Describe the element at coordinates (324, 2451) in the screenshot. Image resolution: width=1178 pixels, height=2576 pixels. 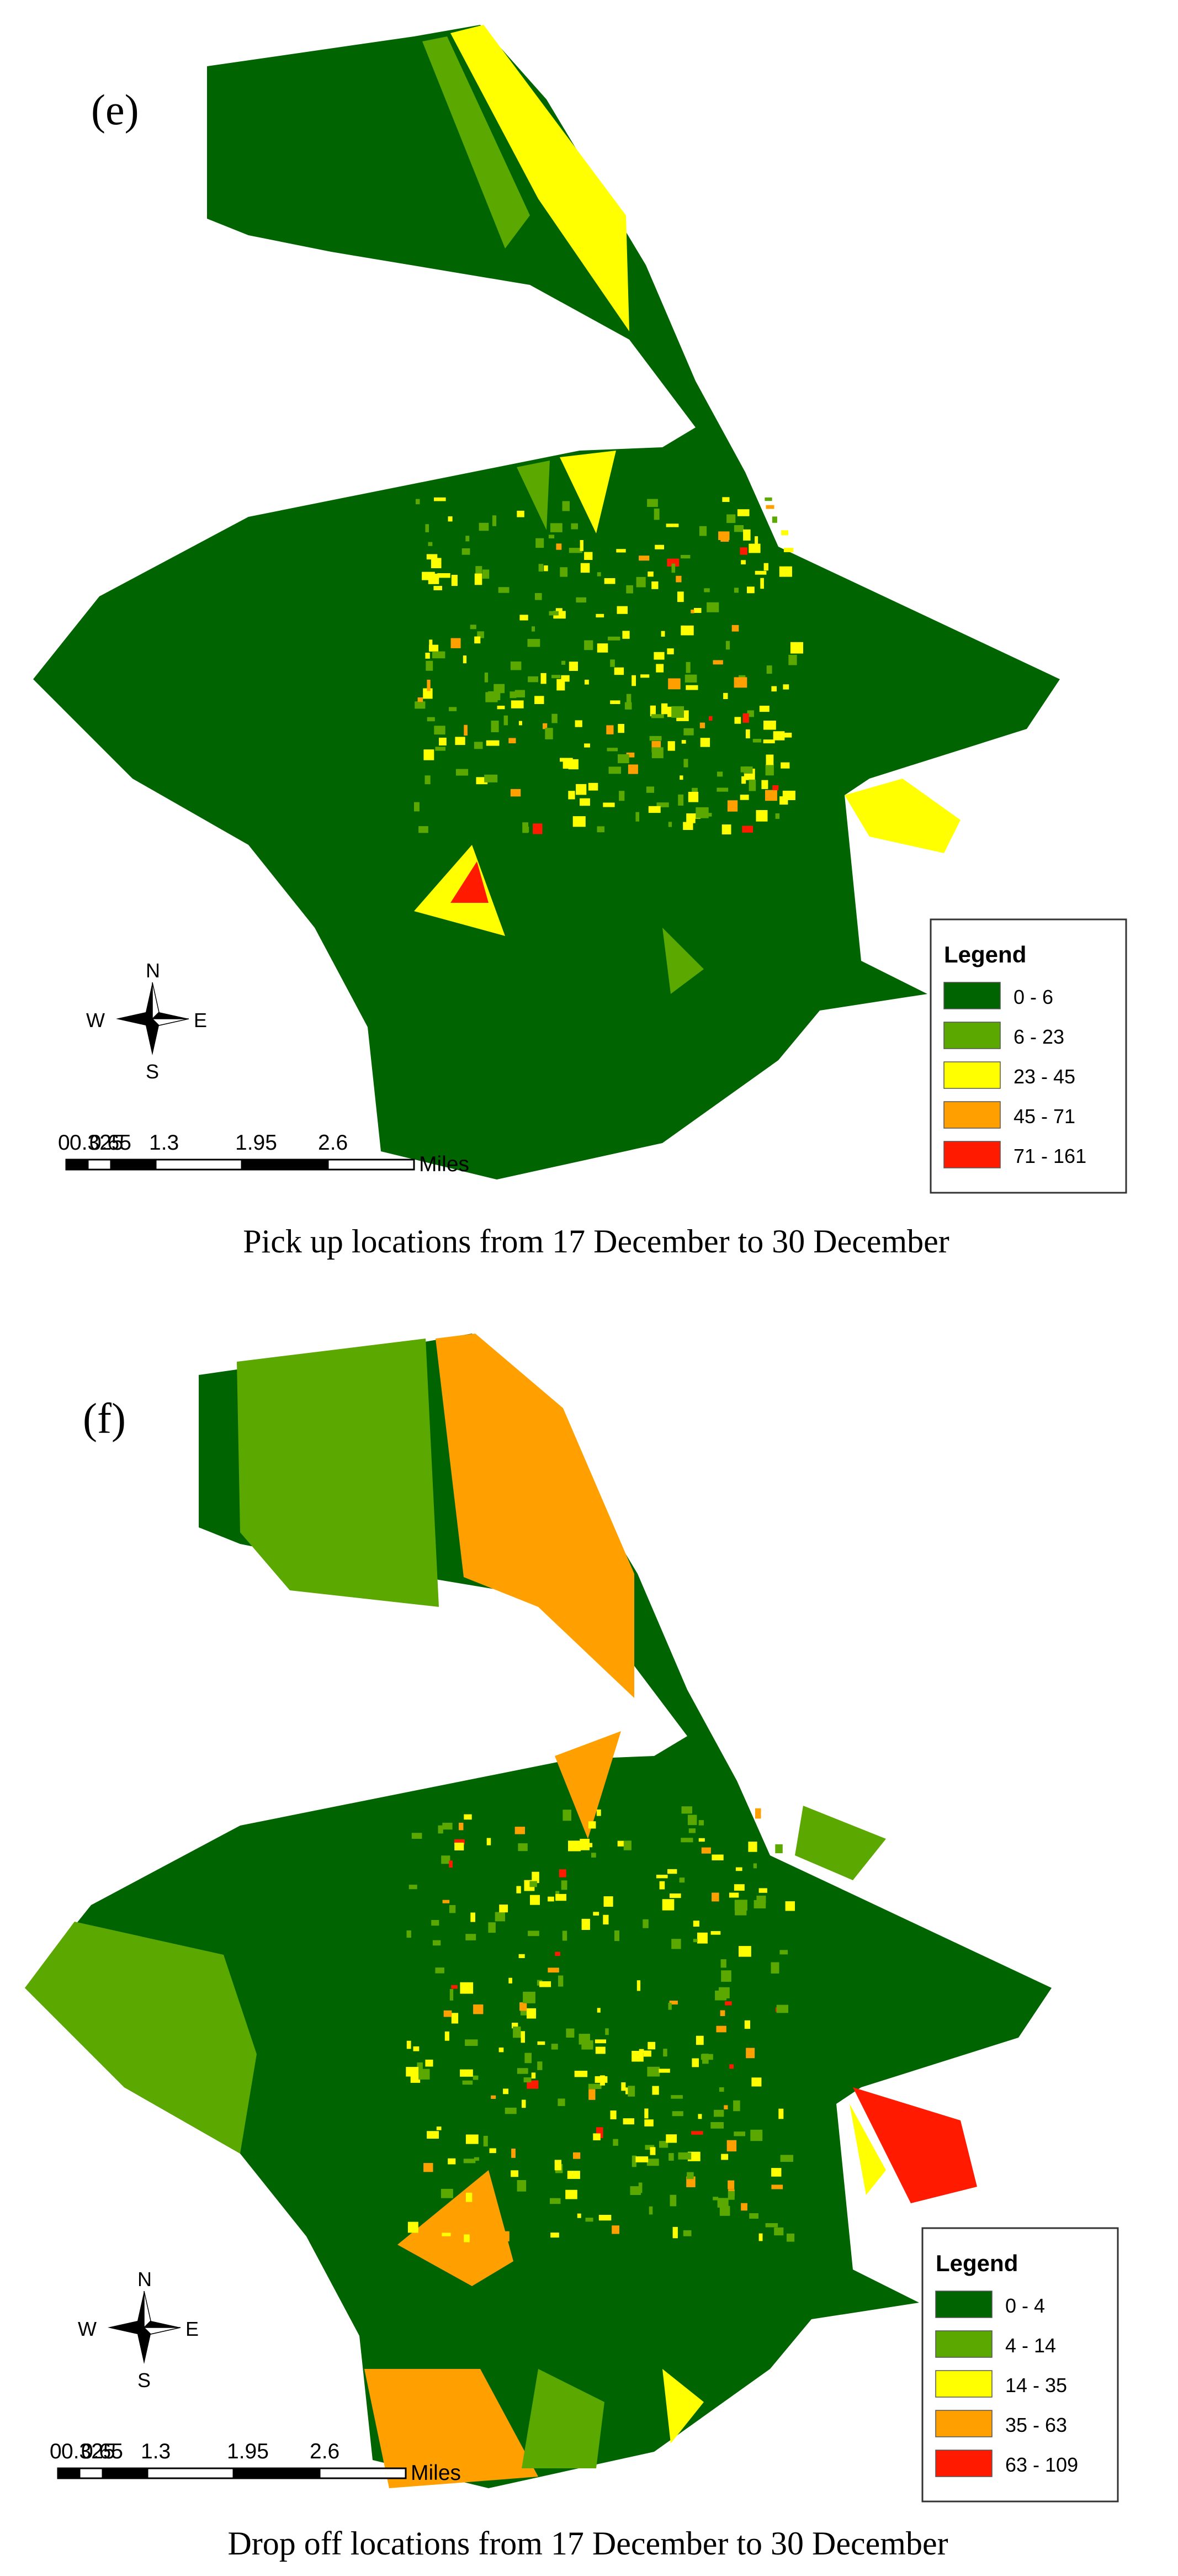
I see `scale-label: 2.6` at that location.